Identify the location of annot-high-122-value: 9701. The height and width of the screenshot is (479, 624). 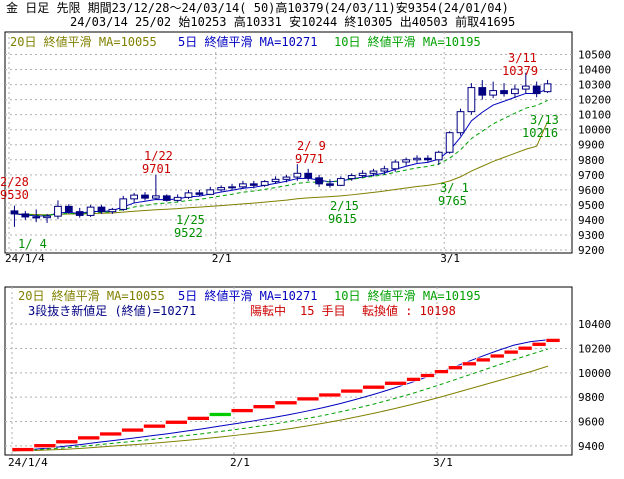
(156, 169).